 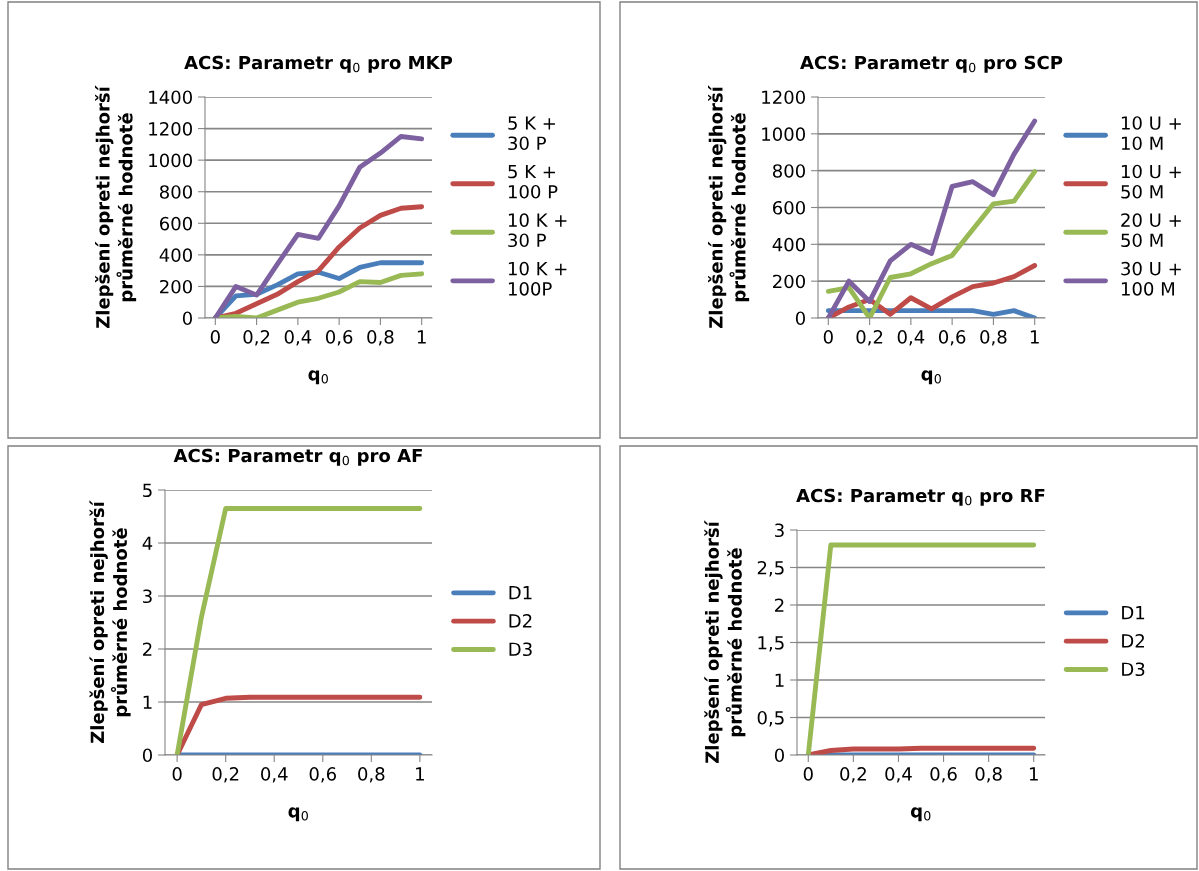 What do you see at coordinates (531, 133) in the screenshot?
I see `legend-label: 5 K + 30 P` at bounding box center [531, 133].